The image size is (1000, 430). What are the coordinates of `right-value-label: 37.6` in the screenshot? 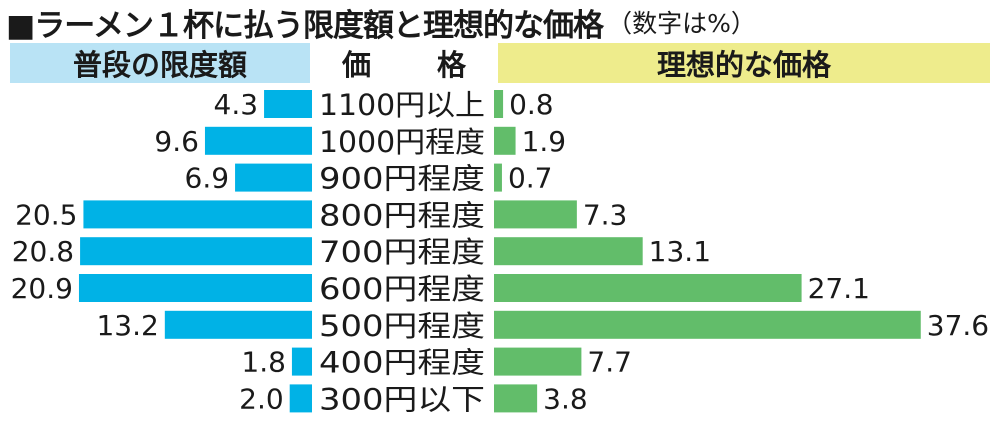 It's located at (958, 325).